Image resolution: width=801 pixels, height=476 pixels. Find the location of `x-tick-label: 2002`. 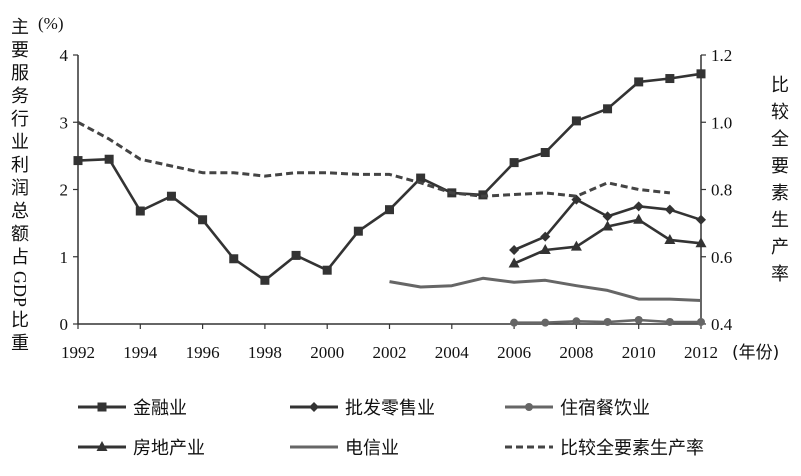

x-tick-label: 2002 is located at coordinates (390, 352).